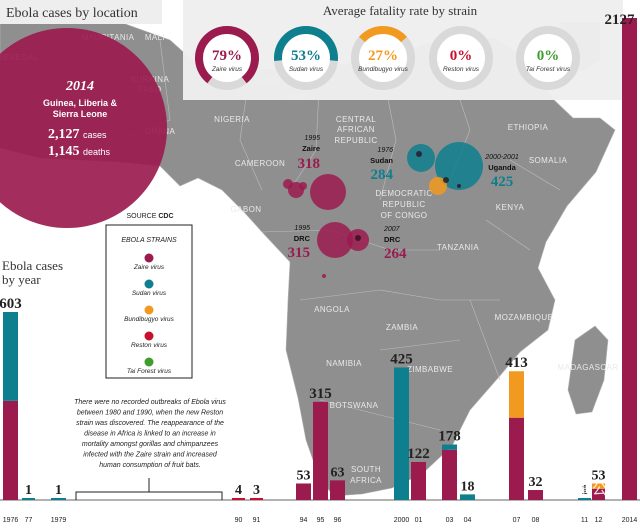 This screenshot has height=528, width=640. What do you see at coordinates (510, 207) in the screenshot?
I see `country-label: KENYA` at bounding box center [510, 207].